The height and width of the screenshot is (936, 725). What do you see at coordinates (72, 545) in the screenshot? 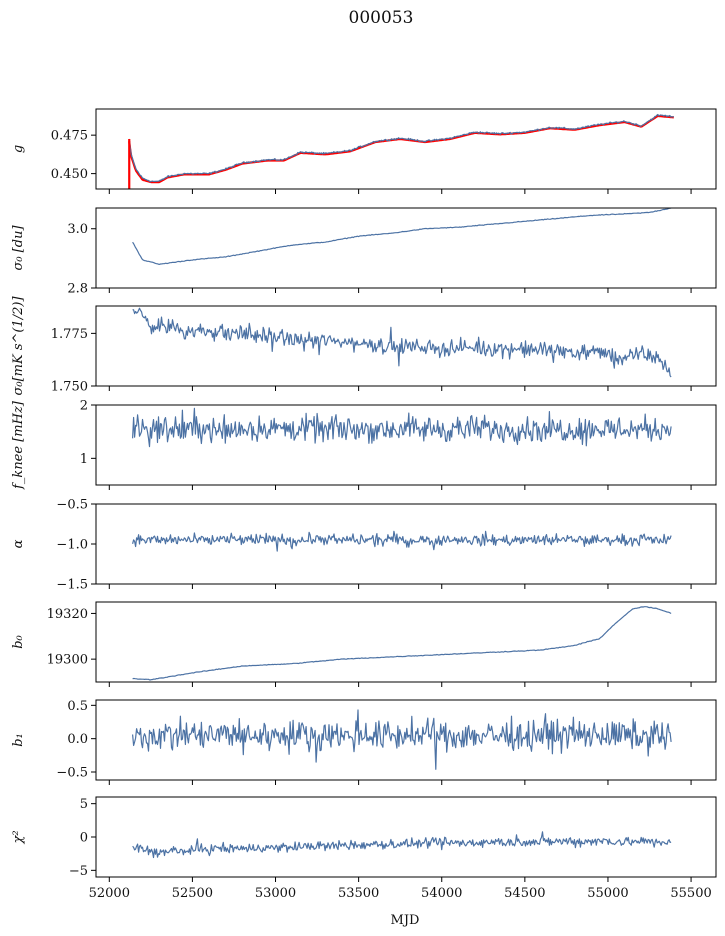
I see `y-tick-label: −1.0` at bounding box center [72, 545].